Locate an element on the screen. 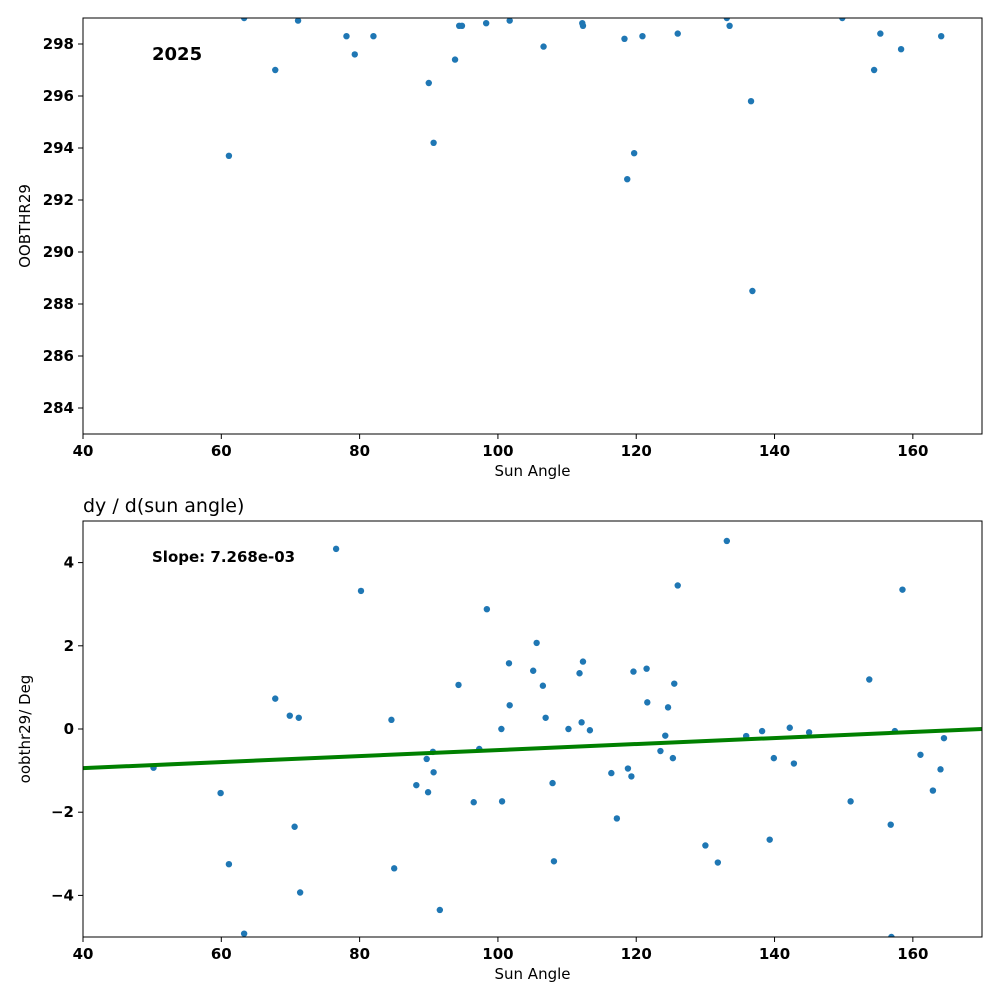 This screenshot has height=1000, width=1000. chart-annotation: 2025 is located at coordinates (177, 54).